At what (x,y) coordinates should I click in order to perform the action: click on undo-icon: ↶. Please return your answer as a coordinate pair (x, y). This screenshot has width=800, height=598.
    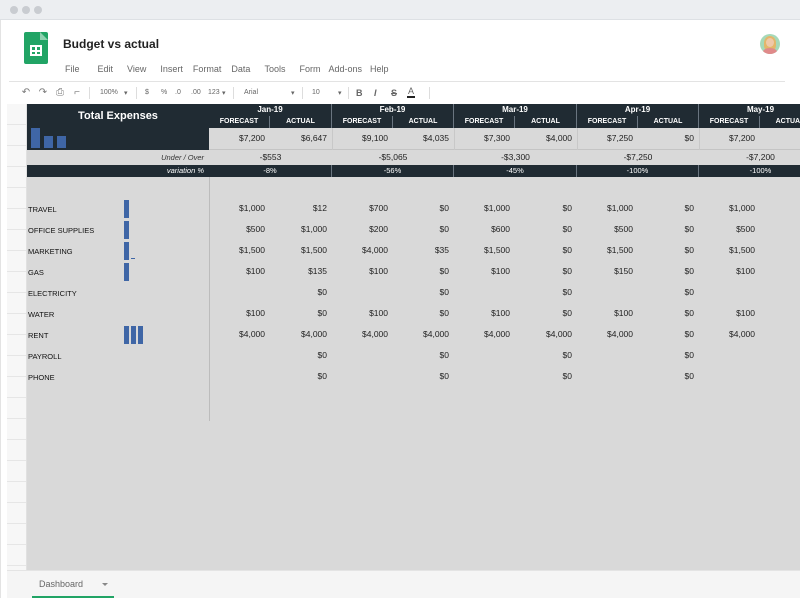
    Looking at the image, I should click on (26, 92).